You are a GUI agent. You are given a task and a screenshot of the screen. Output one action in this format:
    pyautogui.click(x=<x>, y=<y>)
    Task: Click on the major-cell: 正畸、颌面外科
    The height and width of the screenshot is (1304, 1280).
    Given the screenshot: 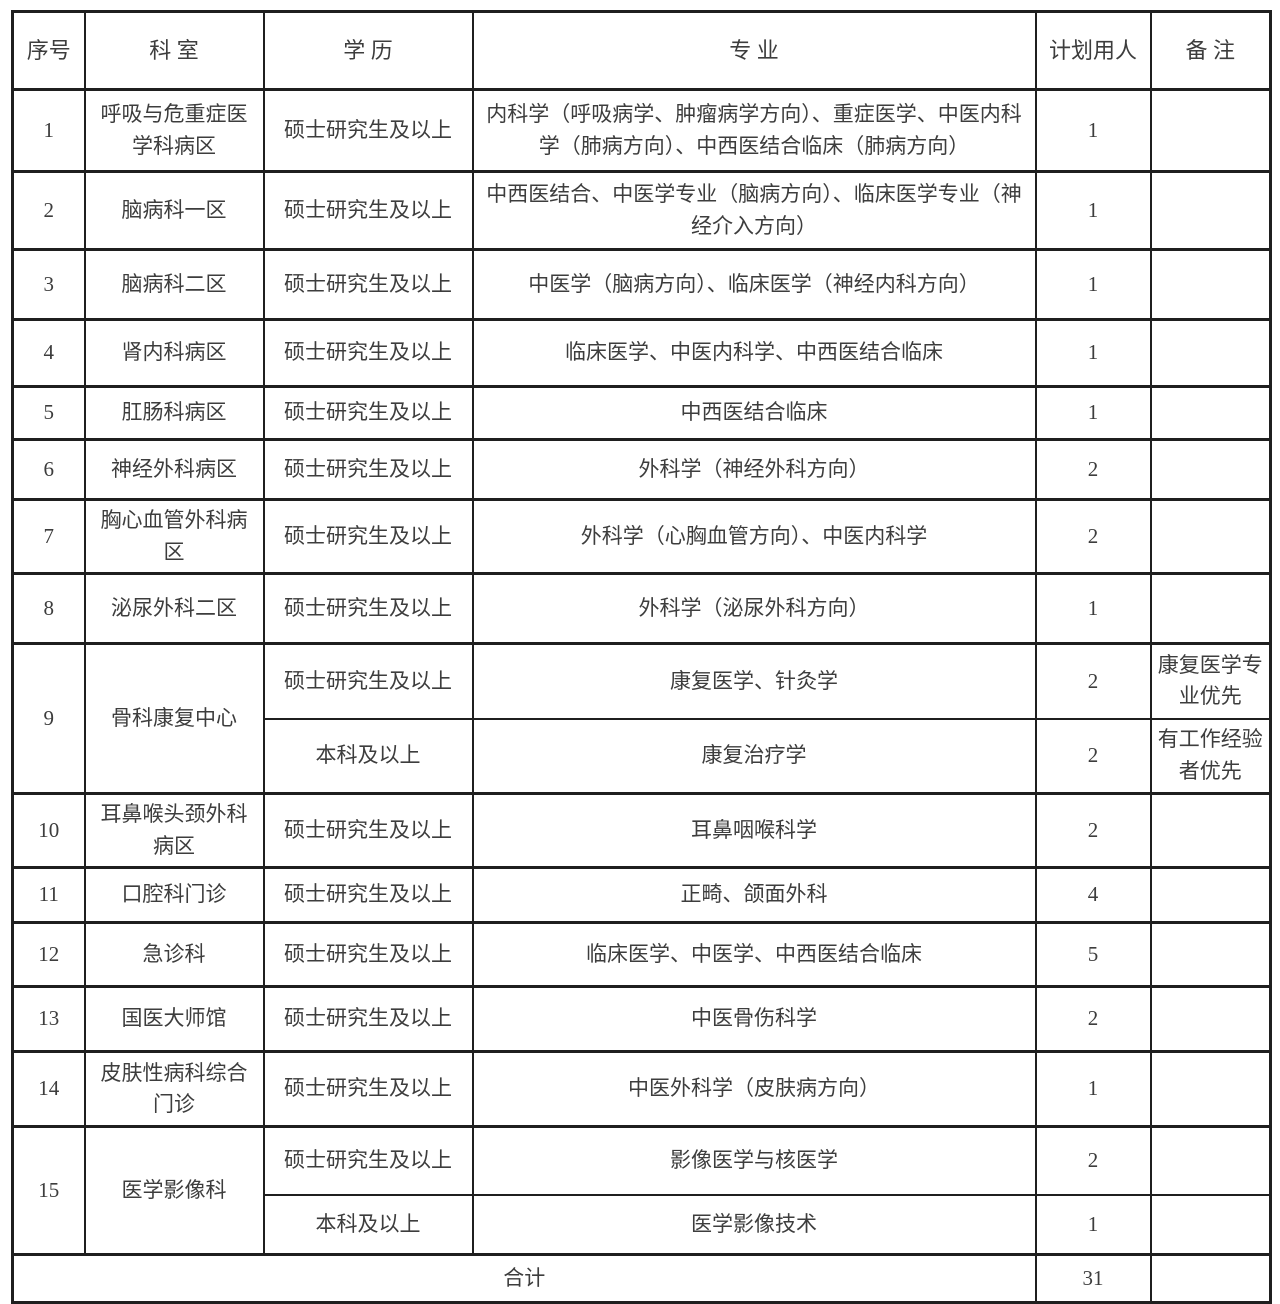 What is the action you would take?
    pyautogui.click(x=754, y=895)
    